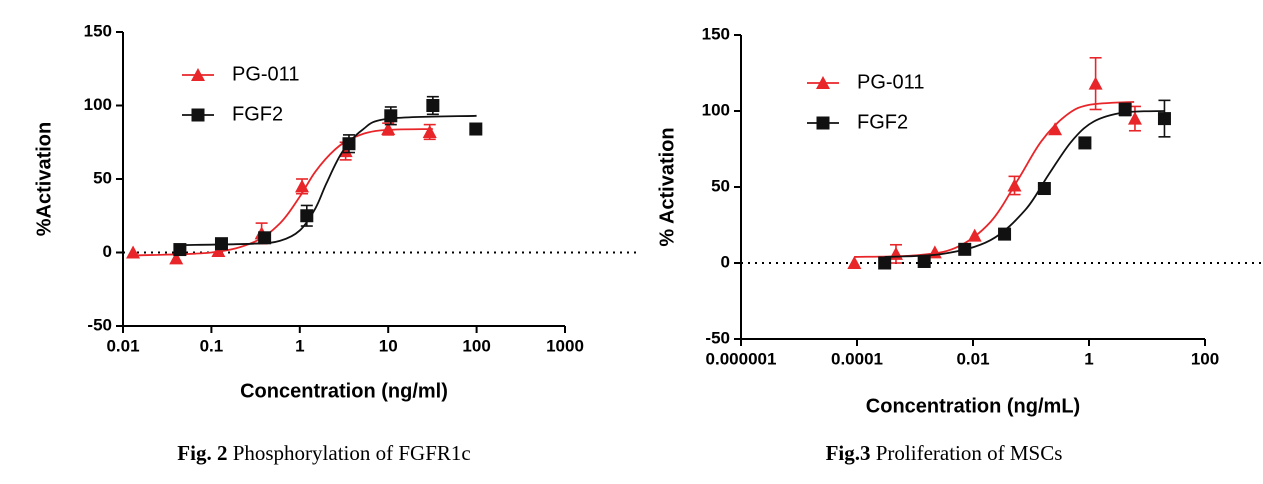 This screenshot has width=1263, height=484. What do you see at coordinates (202, 453) in the screenshot?
I see `caption-label: Fig. 2` at bounding box center [202, 453].